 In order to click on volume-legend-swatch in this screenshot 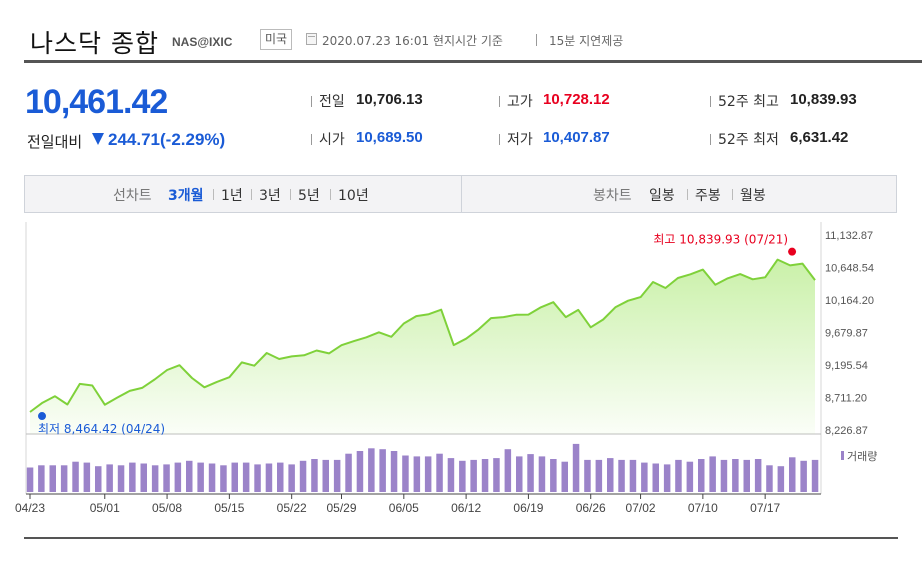, I will do `click(842, 455)`.